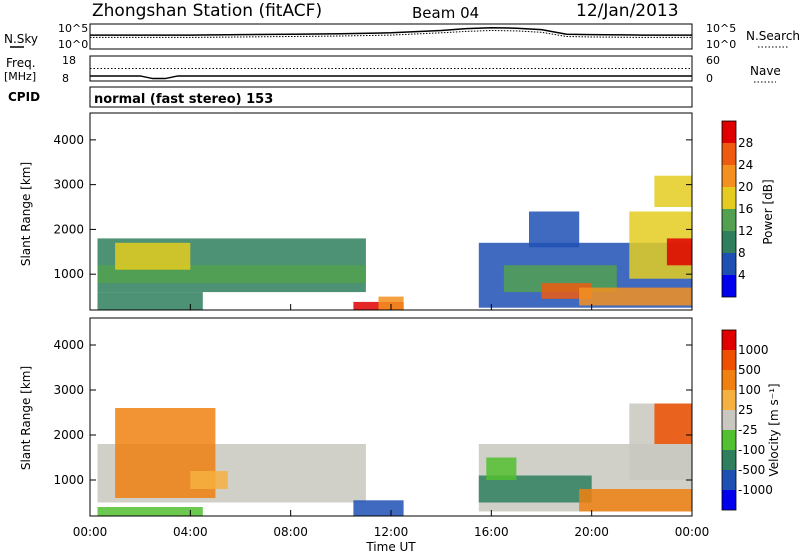 This screenshot has height=554, width=800. I want to click on nave-label: Nave, so click(765, 71).